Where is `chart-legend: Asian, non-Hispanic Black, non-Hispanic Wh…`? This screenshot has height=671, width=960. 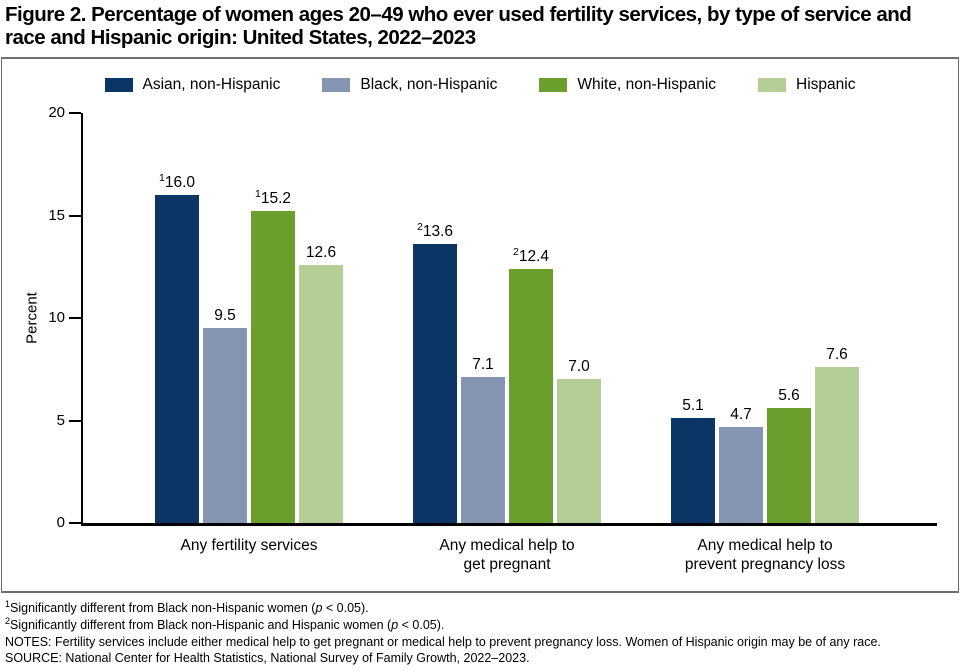
chart-legend: Asian, non-Hispanic Black, non-Hispanic Wh… is located at coordinates (480, 85).